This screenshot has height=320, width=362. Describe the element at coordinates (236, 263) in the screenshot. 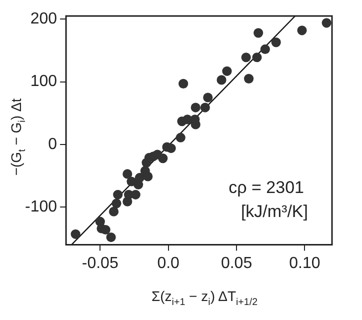

I see `x-tick-label: 0.05` at that location.